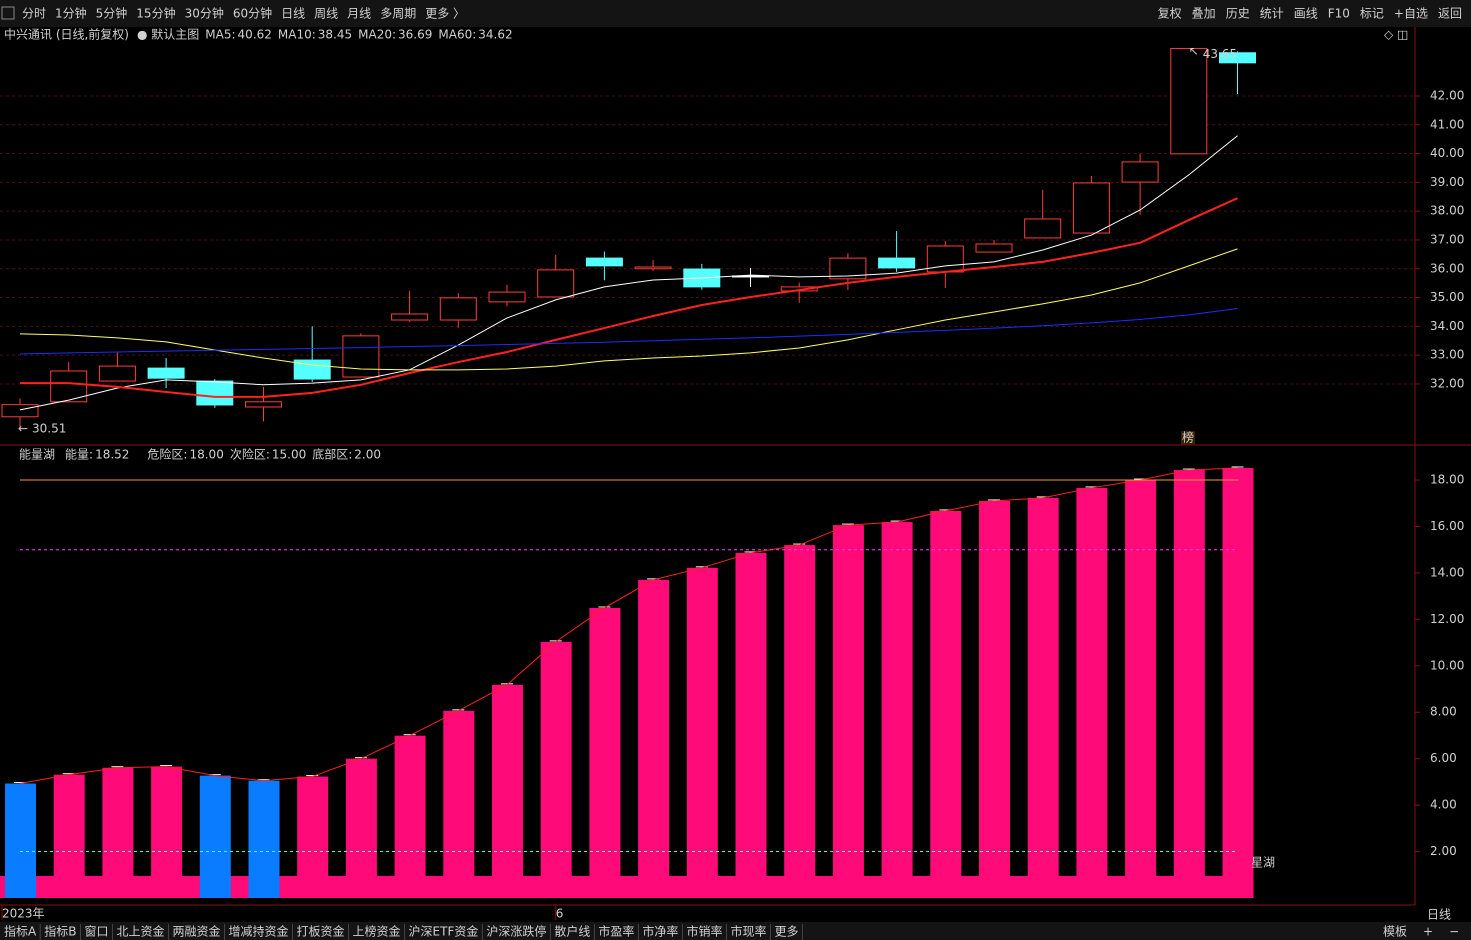  I want to click on period-tab: 30分钟, so click(204, 13).